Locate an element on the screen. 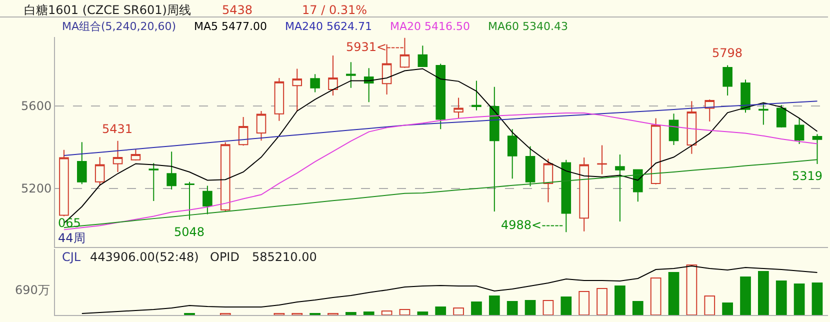 This screenshot has width=830, height=322. text: CJL is located at coordinates (71, 257).